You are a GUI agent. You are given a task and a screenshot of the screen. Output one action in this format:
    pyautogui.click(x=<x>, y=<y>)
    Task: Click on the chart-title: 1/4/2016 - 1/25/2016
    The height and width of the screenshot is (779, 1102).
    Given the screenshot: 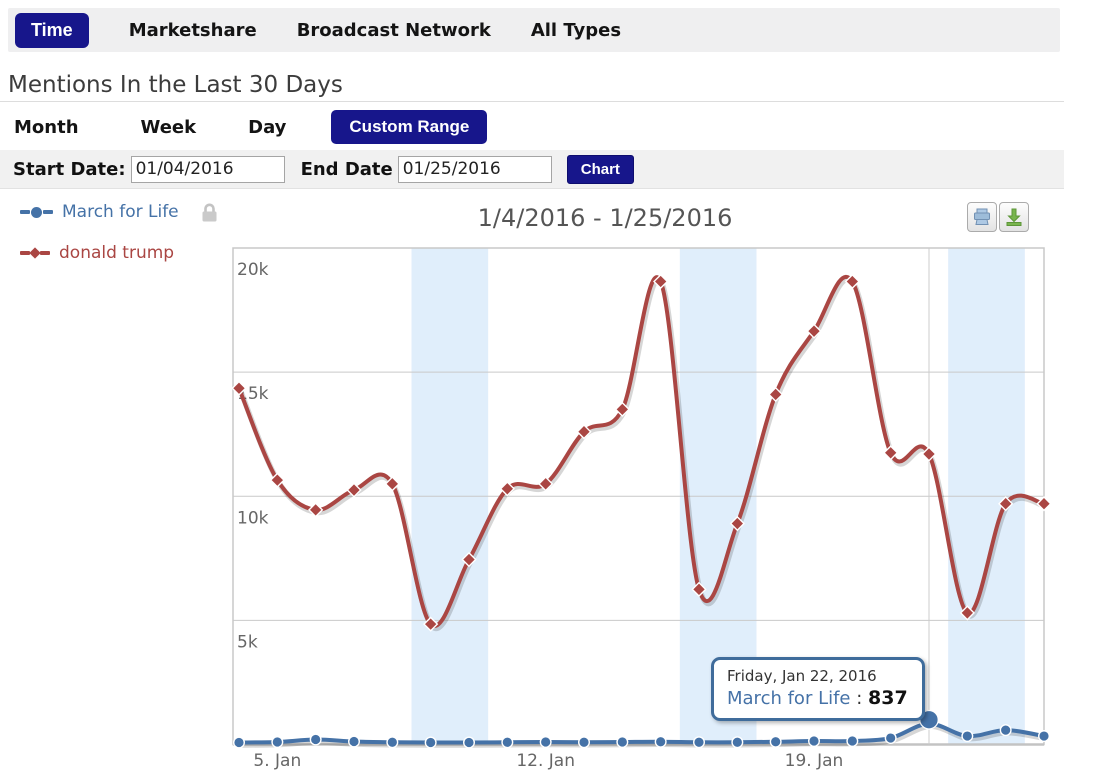 What is the action you would take?
    pyautogui.click(x=605, y=218)
    